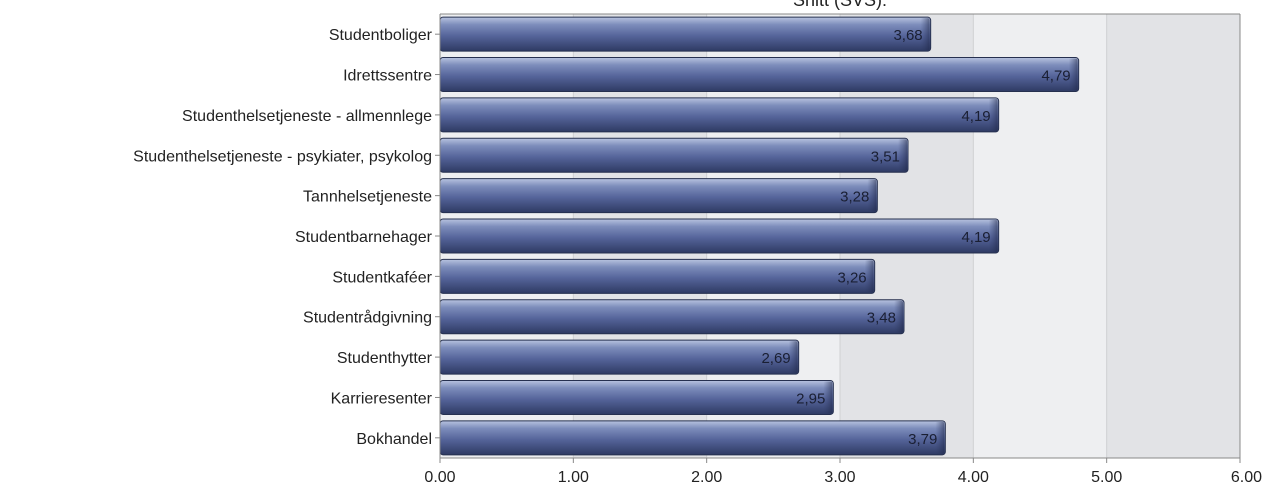 The height and width of the screenshot is (489, 1264). Describe the element at coordinates (810, 398) in the screenshot. I see `bar-value-label: 2,95` at that location.